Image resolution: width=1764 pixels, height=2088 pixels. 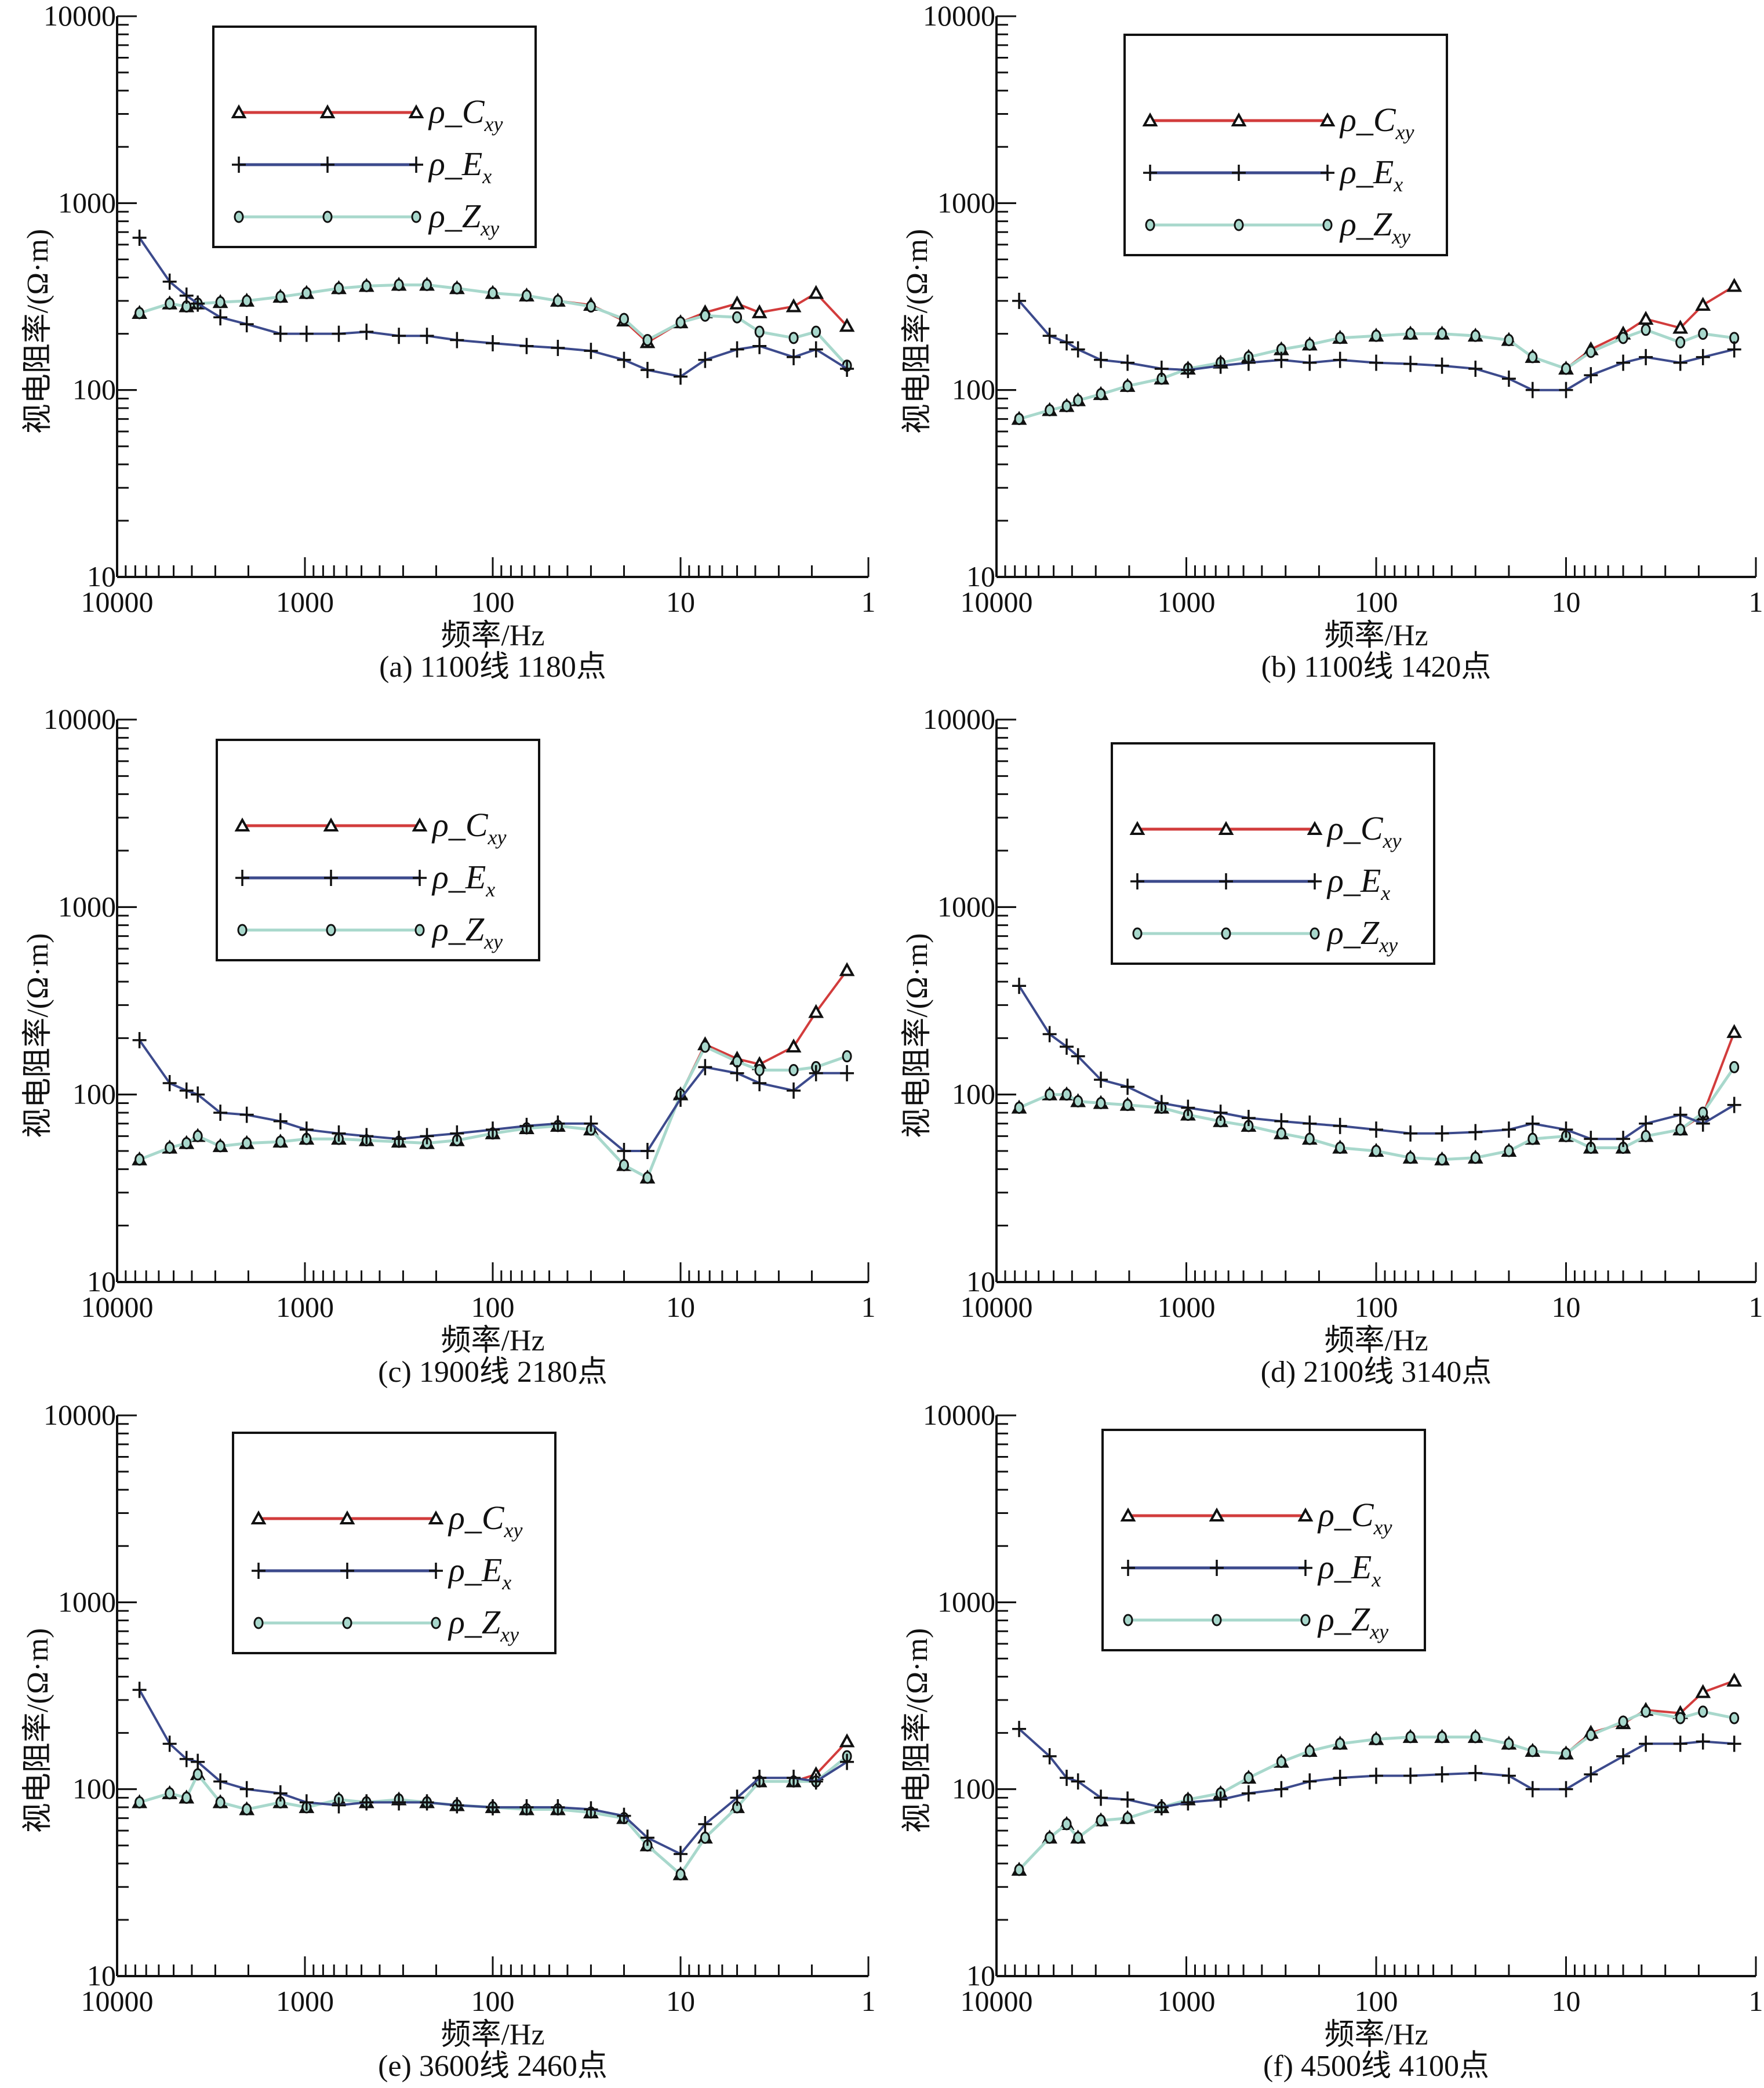 What do you see at coordinates (101, 1281) in the screenshot?
I see `y-tick-label: 10` at bounding box center [101, 1281].